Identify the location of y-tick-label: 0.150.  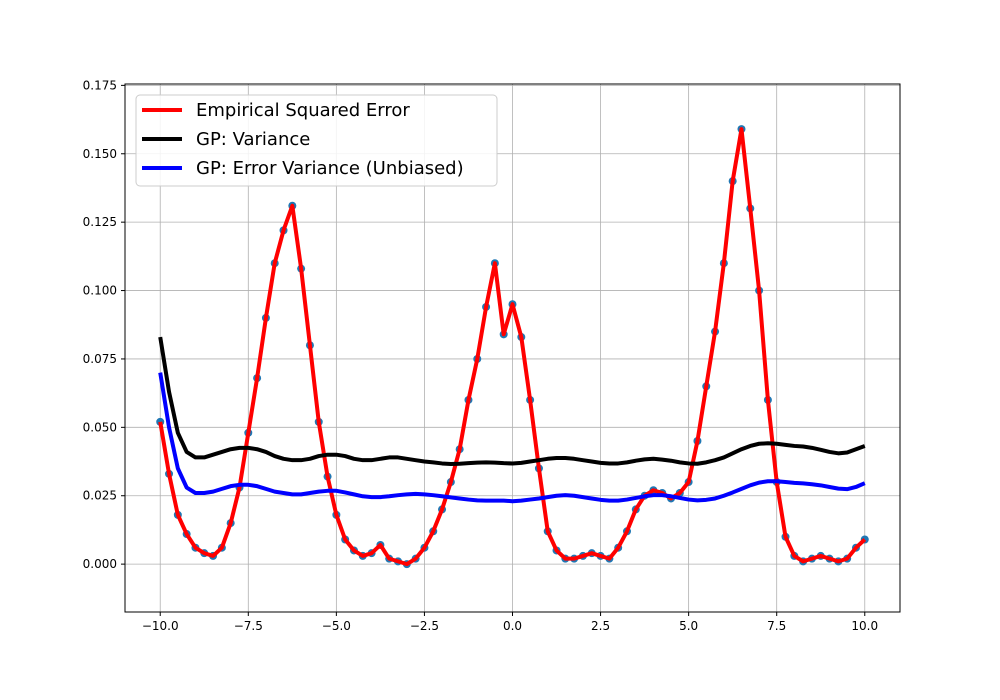
(100, 154).